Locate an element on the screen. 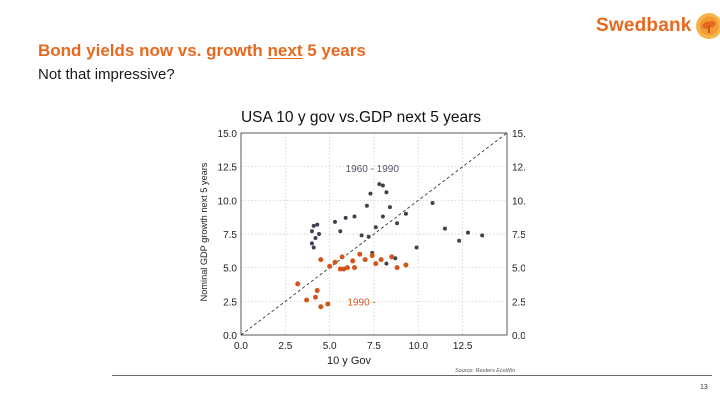 The height and width of the screenshot is (405, 720). y-tick-right-4: 10.0 is located at coordinates (518, 201).